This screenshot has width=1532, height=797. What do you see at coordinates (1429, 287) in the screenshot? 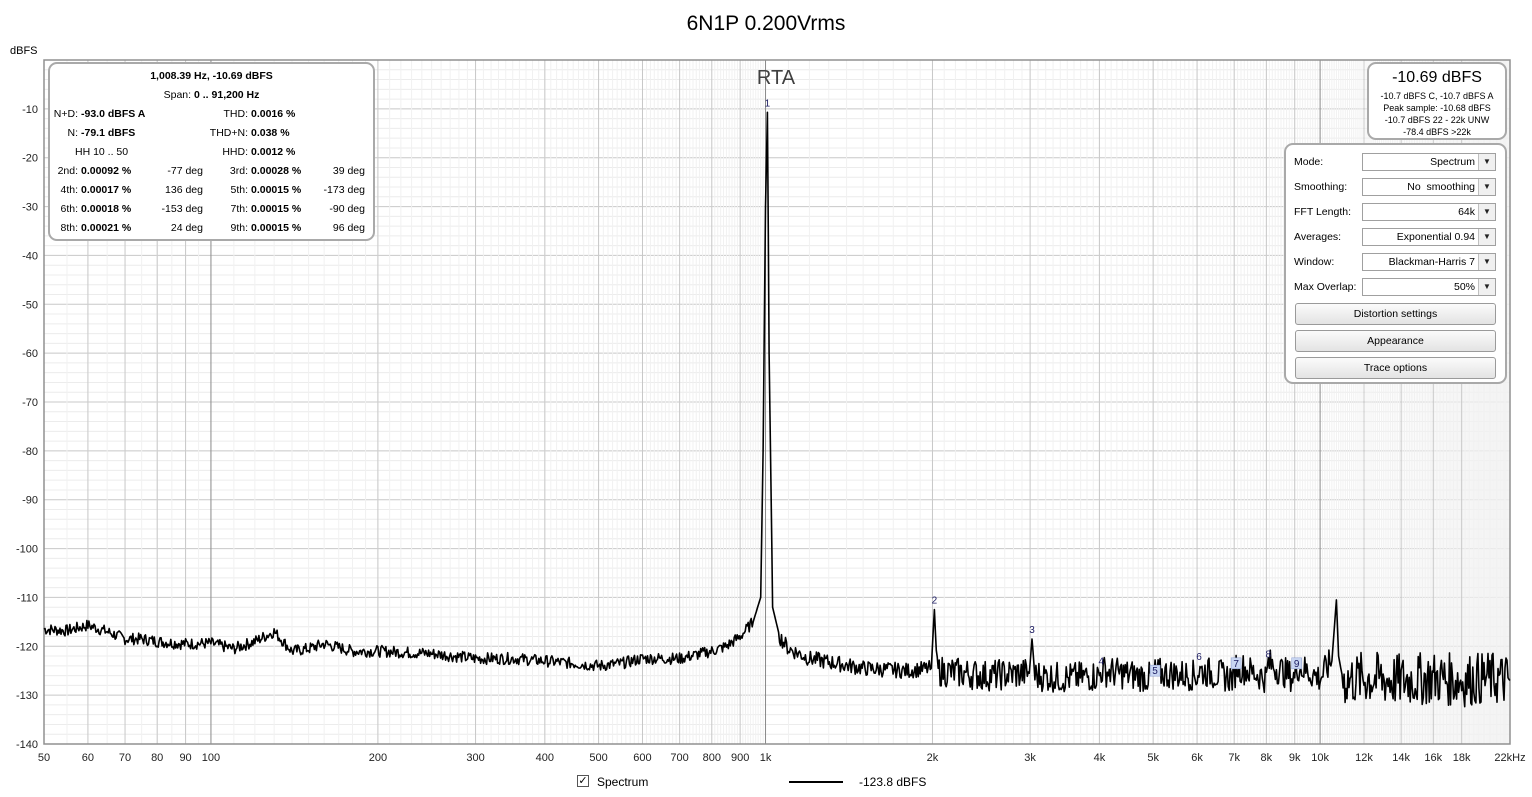
I see `max-overlap-select: 50% ▼` at bounding box center [1429, 287].